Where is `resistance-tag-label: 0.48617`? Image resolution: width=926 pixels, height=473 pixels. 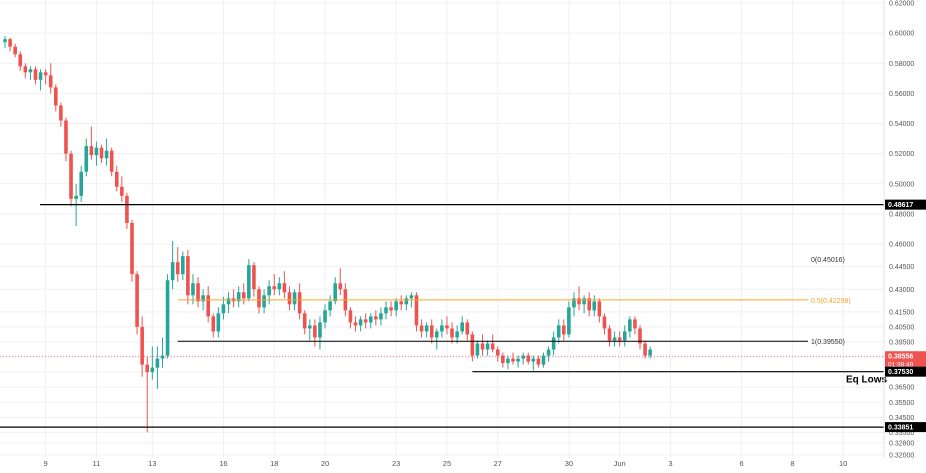
resistance-tag-label: 0.48617 is located at coordinates (900, 205).